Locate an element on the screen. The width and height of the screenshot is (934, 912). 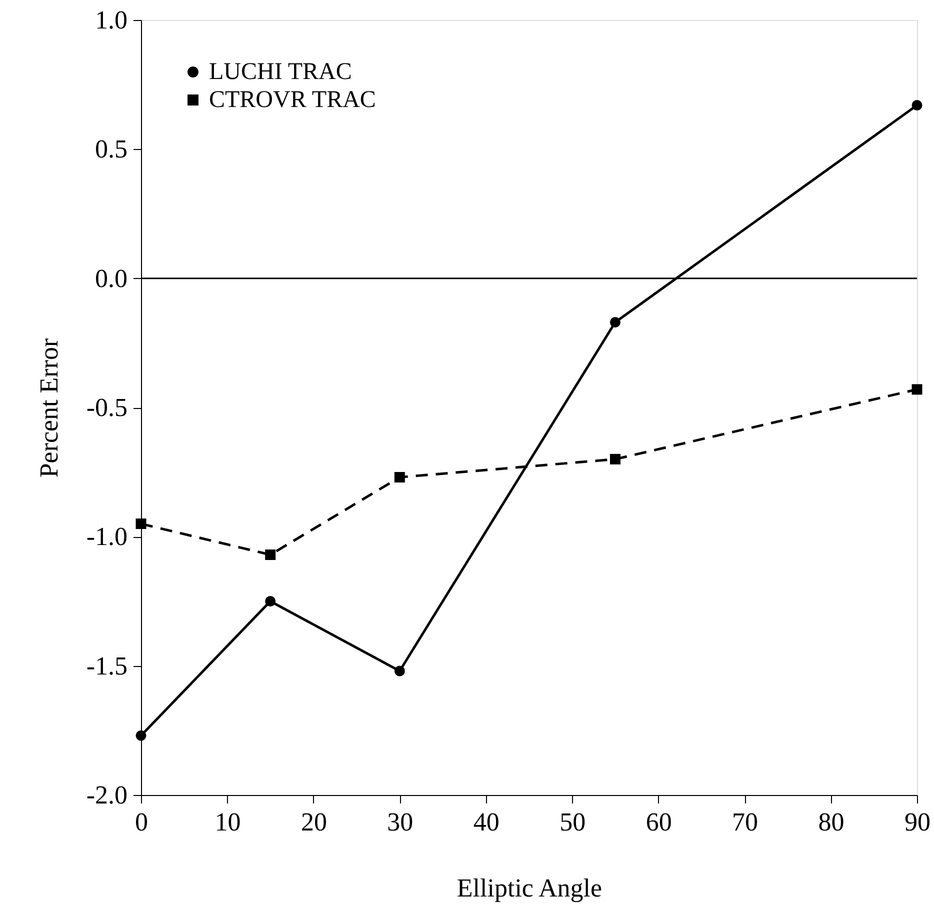
x-tick-label: 40 is located at coordinates (486, 822).